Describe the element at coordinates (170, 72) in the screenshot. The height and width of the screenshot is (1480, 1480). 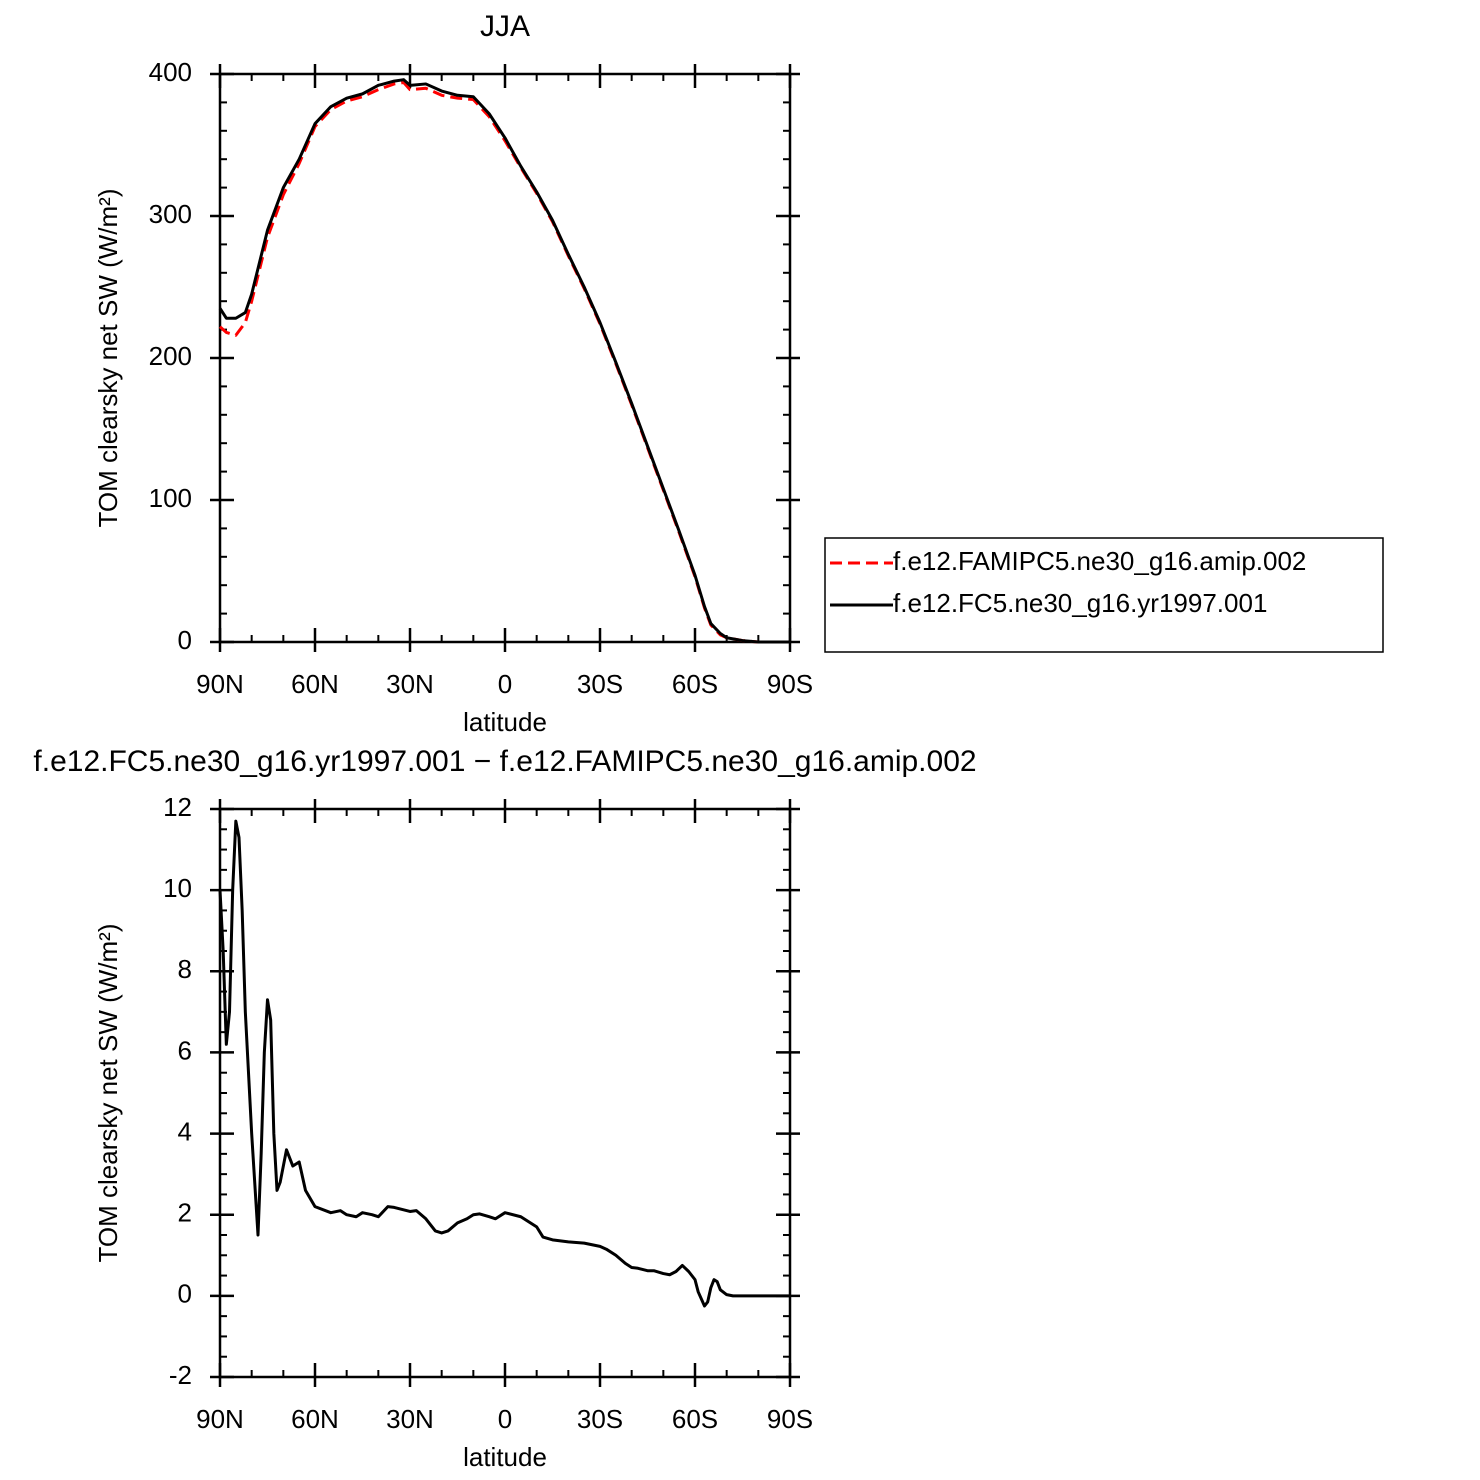
I see `y-tick-label: 400` at that location.